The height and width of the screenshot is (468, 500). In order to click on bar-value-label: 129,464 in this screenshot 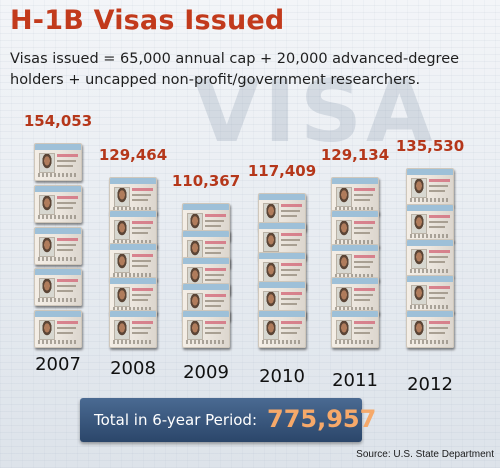, I will do `click(133, 154)`.